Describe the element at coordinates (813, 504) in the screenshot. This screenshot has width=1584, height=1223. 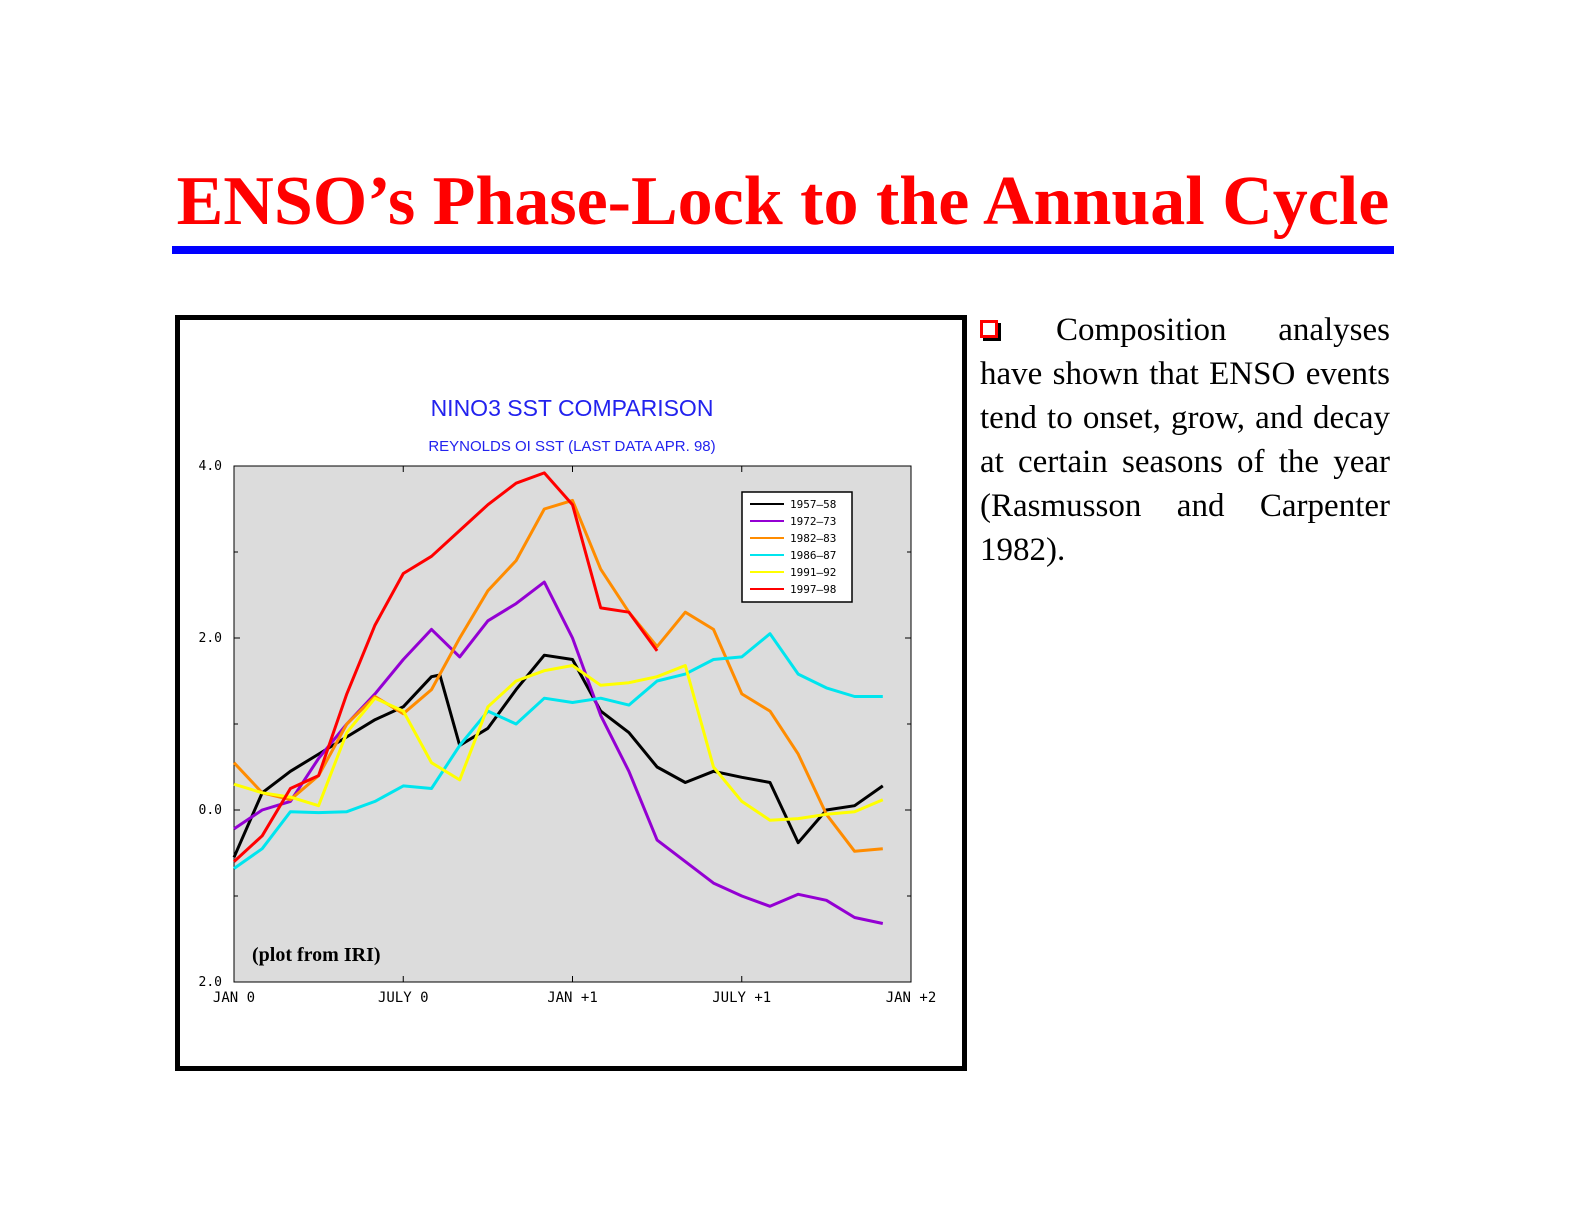
I see `legend-label: 1957–58` at that location.